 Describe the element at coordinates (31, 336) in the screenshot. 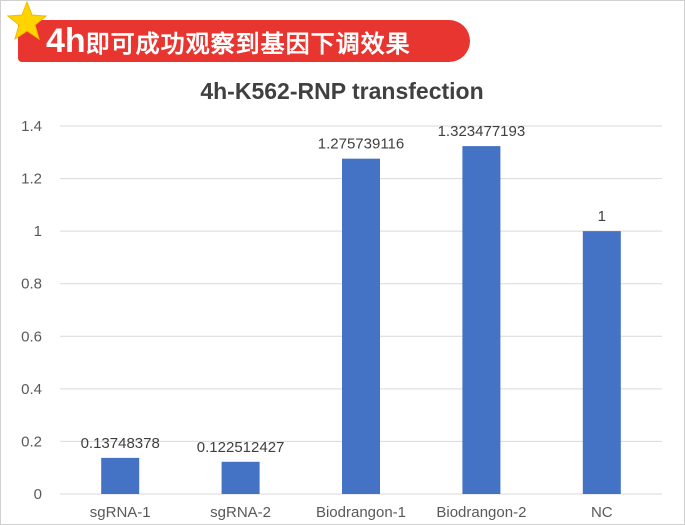

I see `y-tick-label: 0.6` at that location.